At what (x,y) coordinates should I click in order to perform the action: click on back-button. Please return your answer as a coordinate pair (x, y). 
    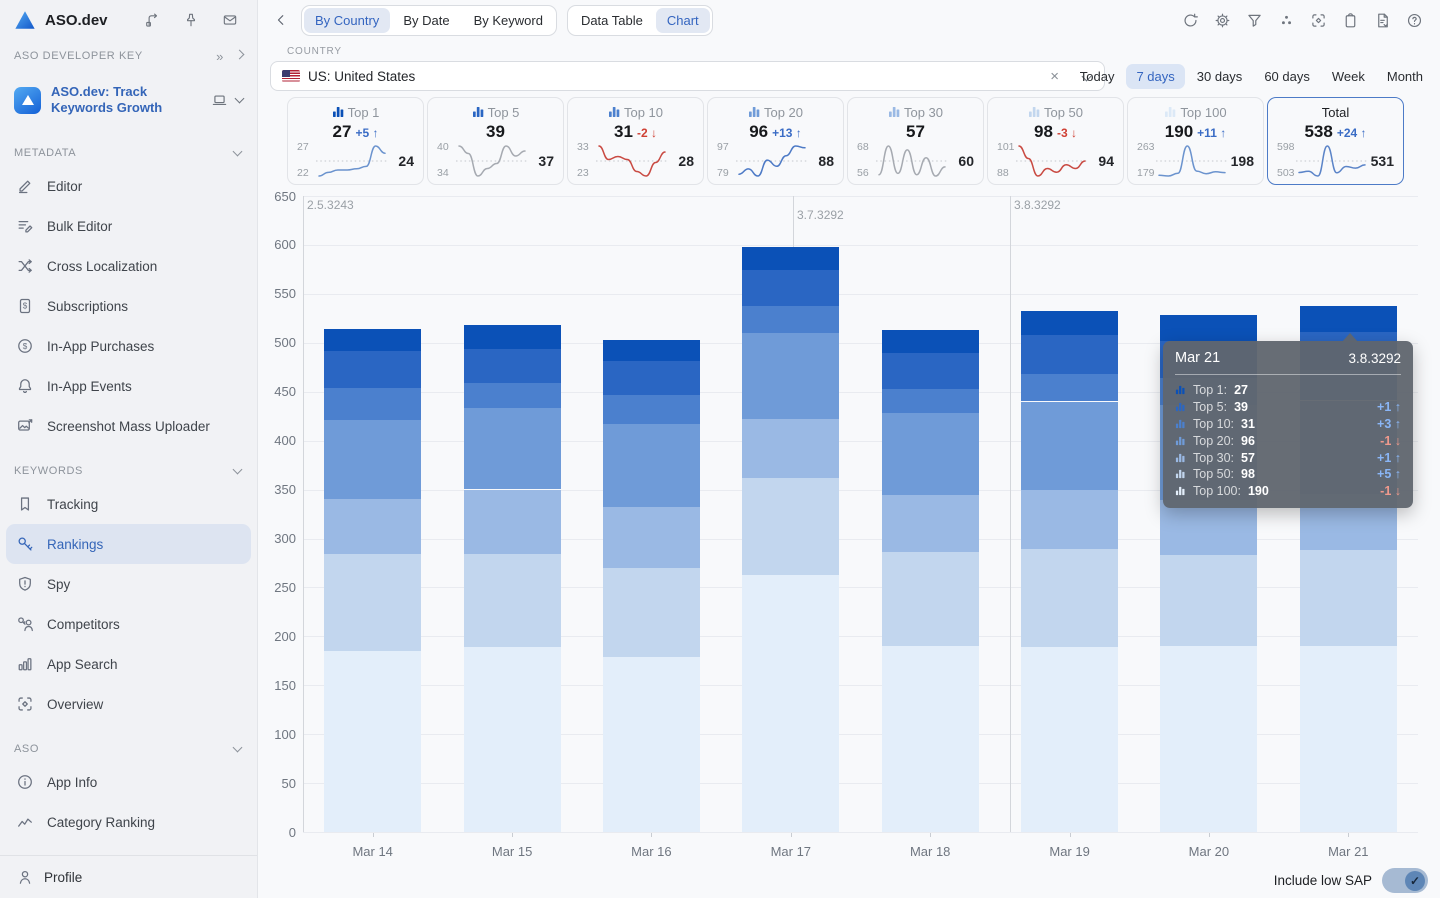
    Looking at the image, I should click on (281, 20).